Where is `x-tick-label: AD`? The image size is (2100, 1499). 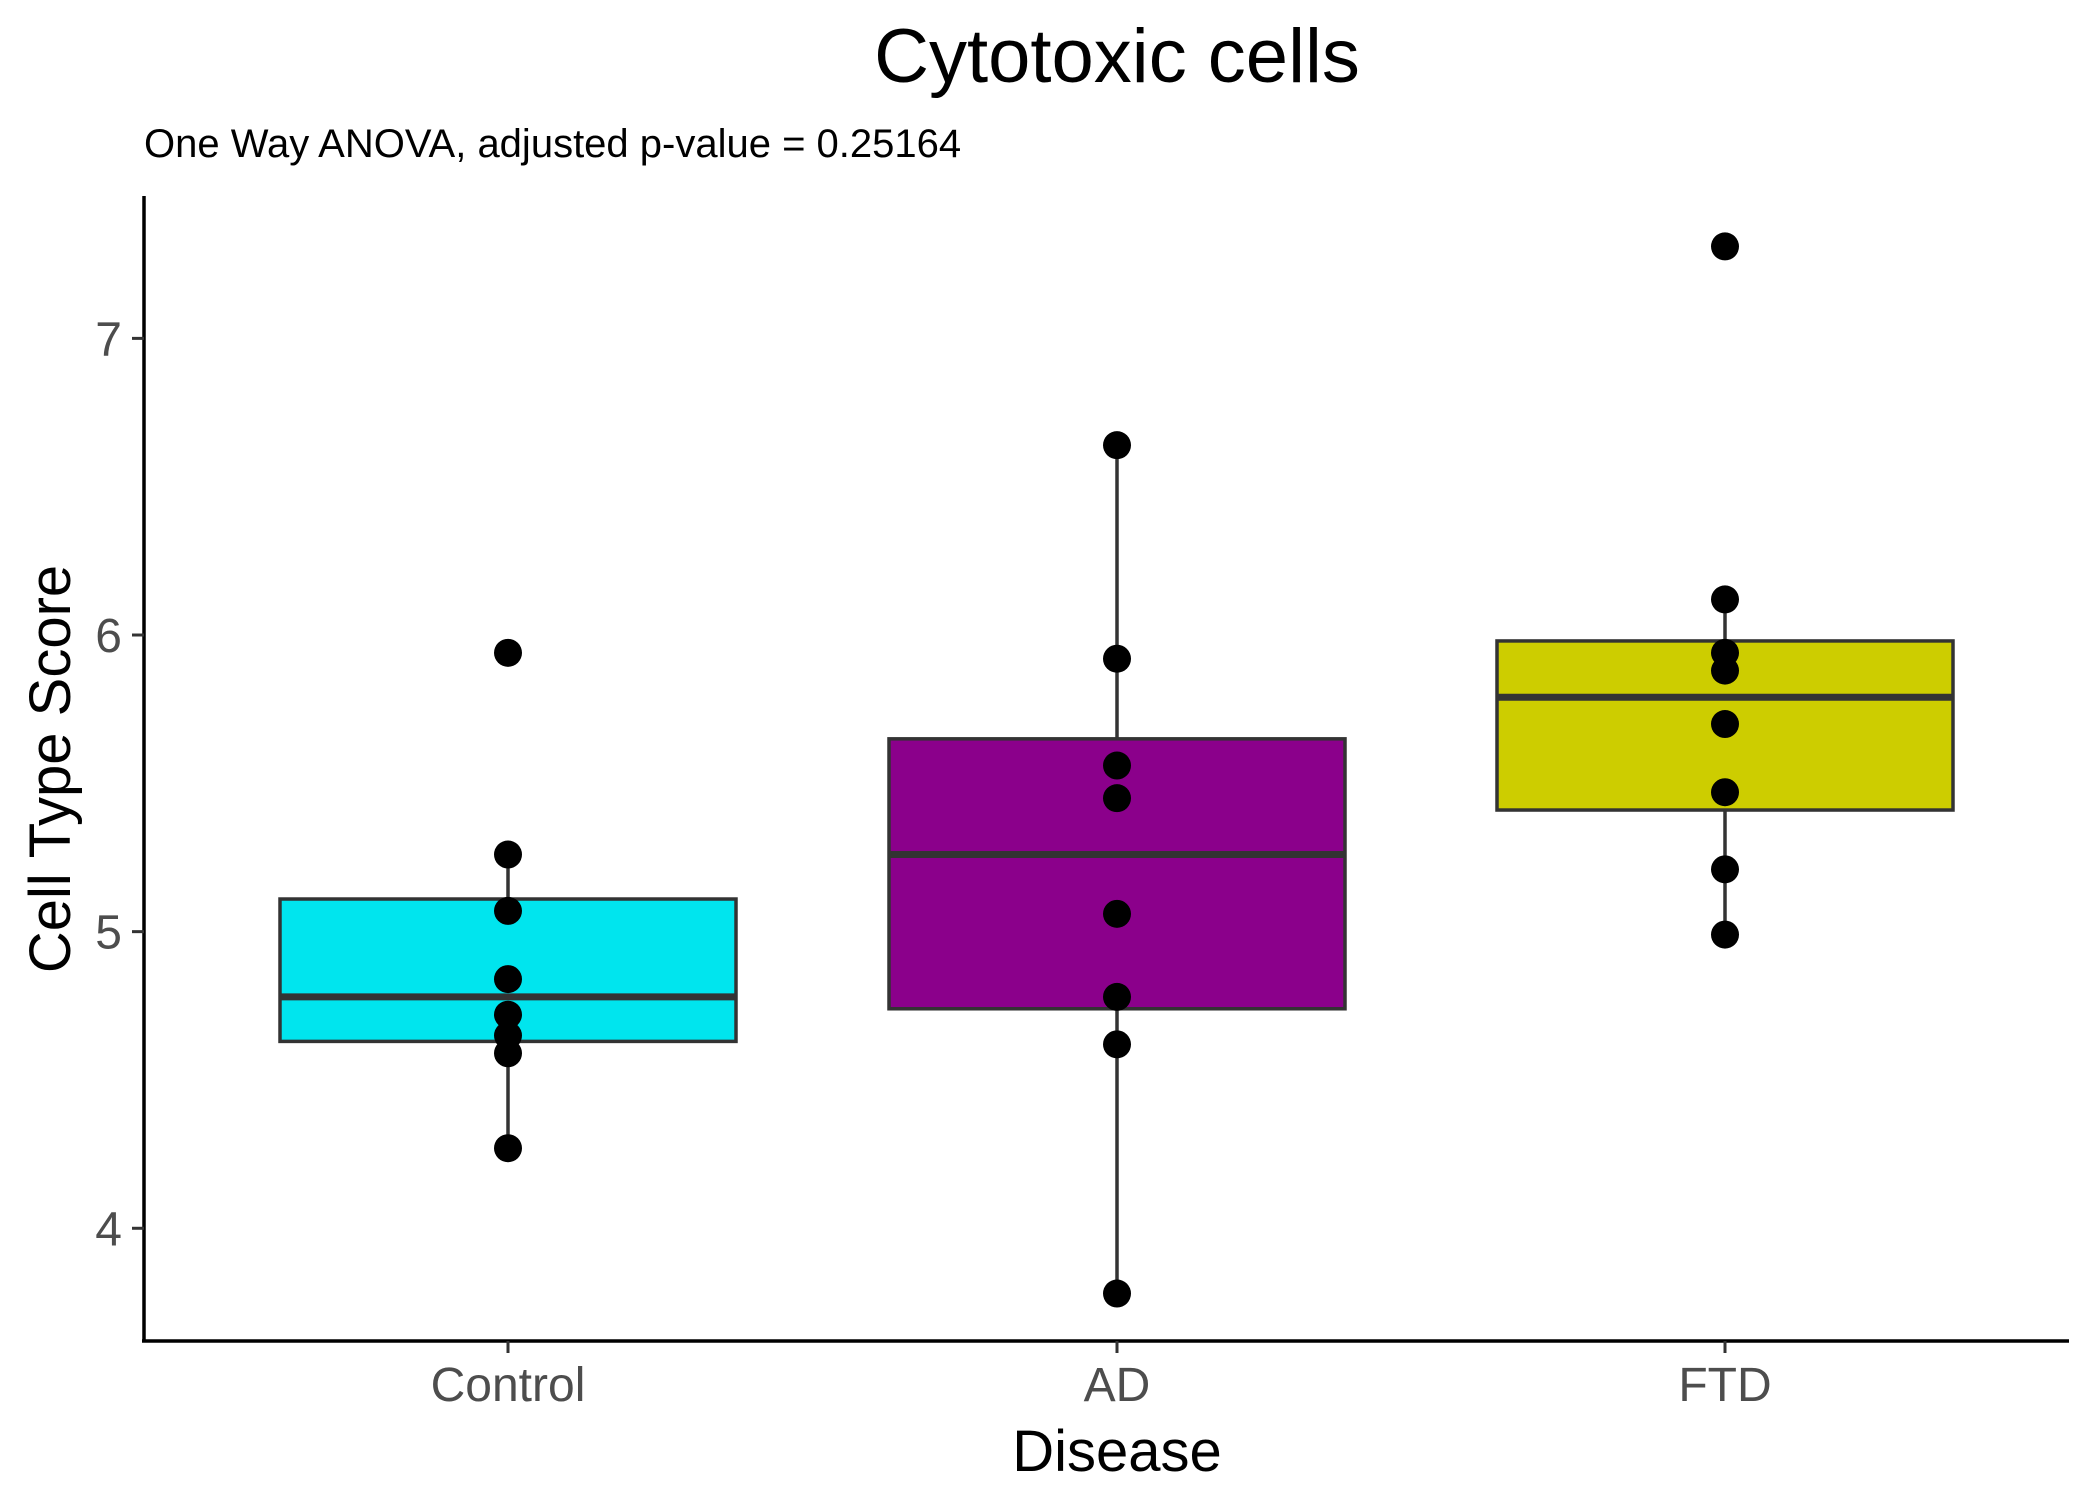
x-tick-label: AD is located at coordinates (1117, 1385).